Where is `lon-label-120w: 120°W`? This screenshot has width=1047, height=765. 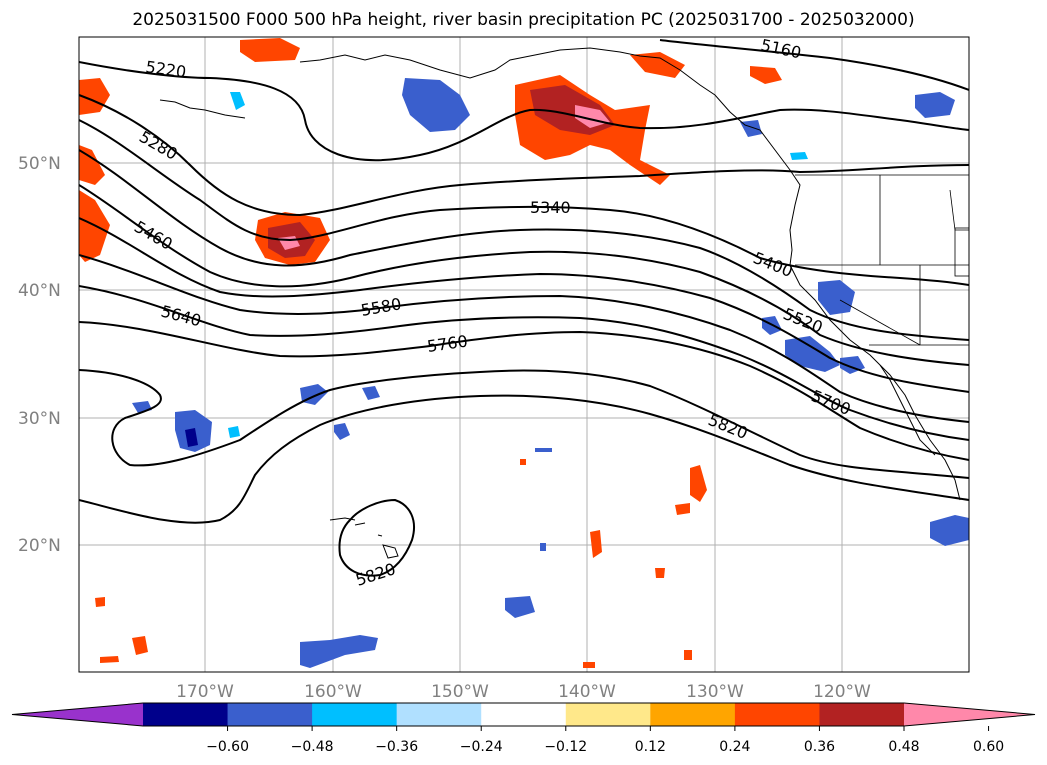
lon-label-120w: 120°W is located at coordinates (842, 692).